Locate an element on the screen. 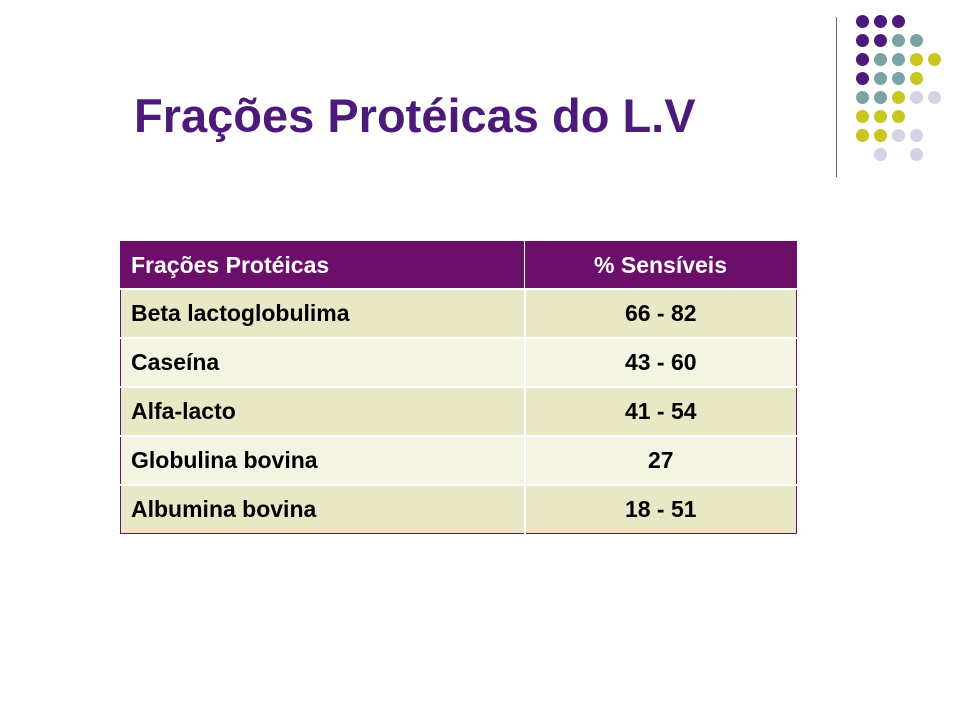  slide-title: Frações Protéicas do L.V is located at coordinates (415, 115).